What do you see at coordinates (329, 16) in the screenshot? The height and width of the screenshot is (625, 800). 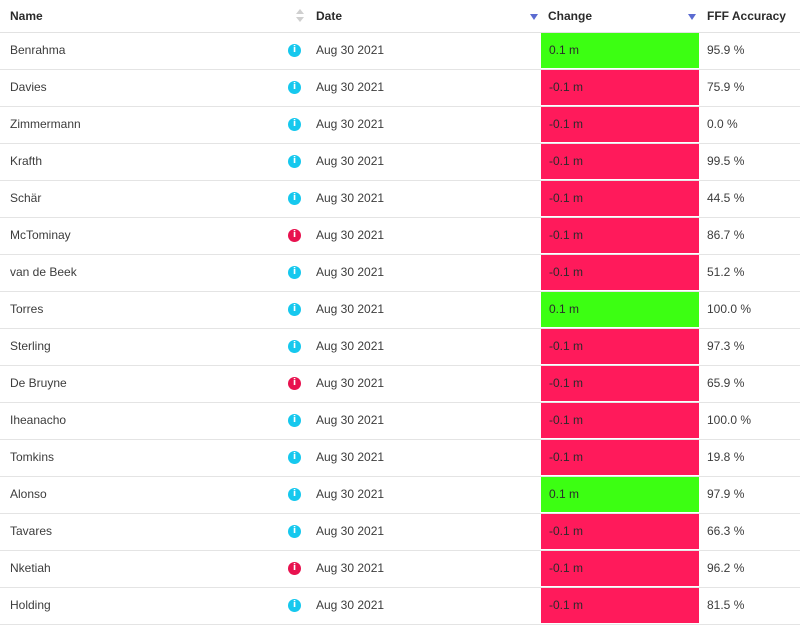 I see `column-header-date: Date` at bounding box center [329, 16].